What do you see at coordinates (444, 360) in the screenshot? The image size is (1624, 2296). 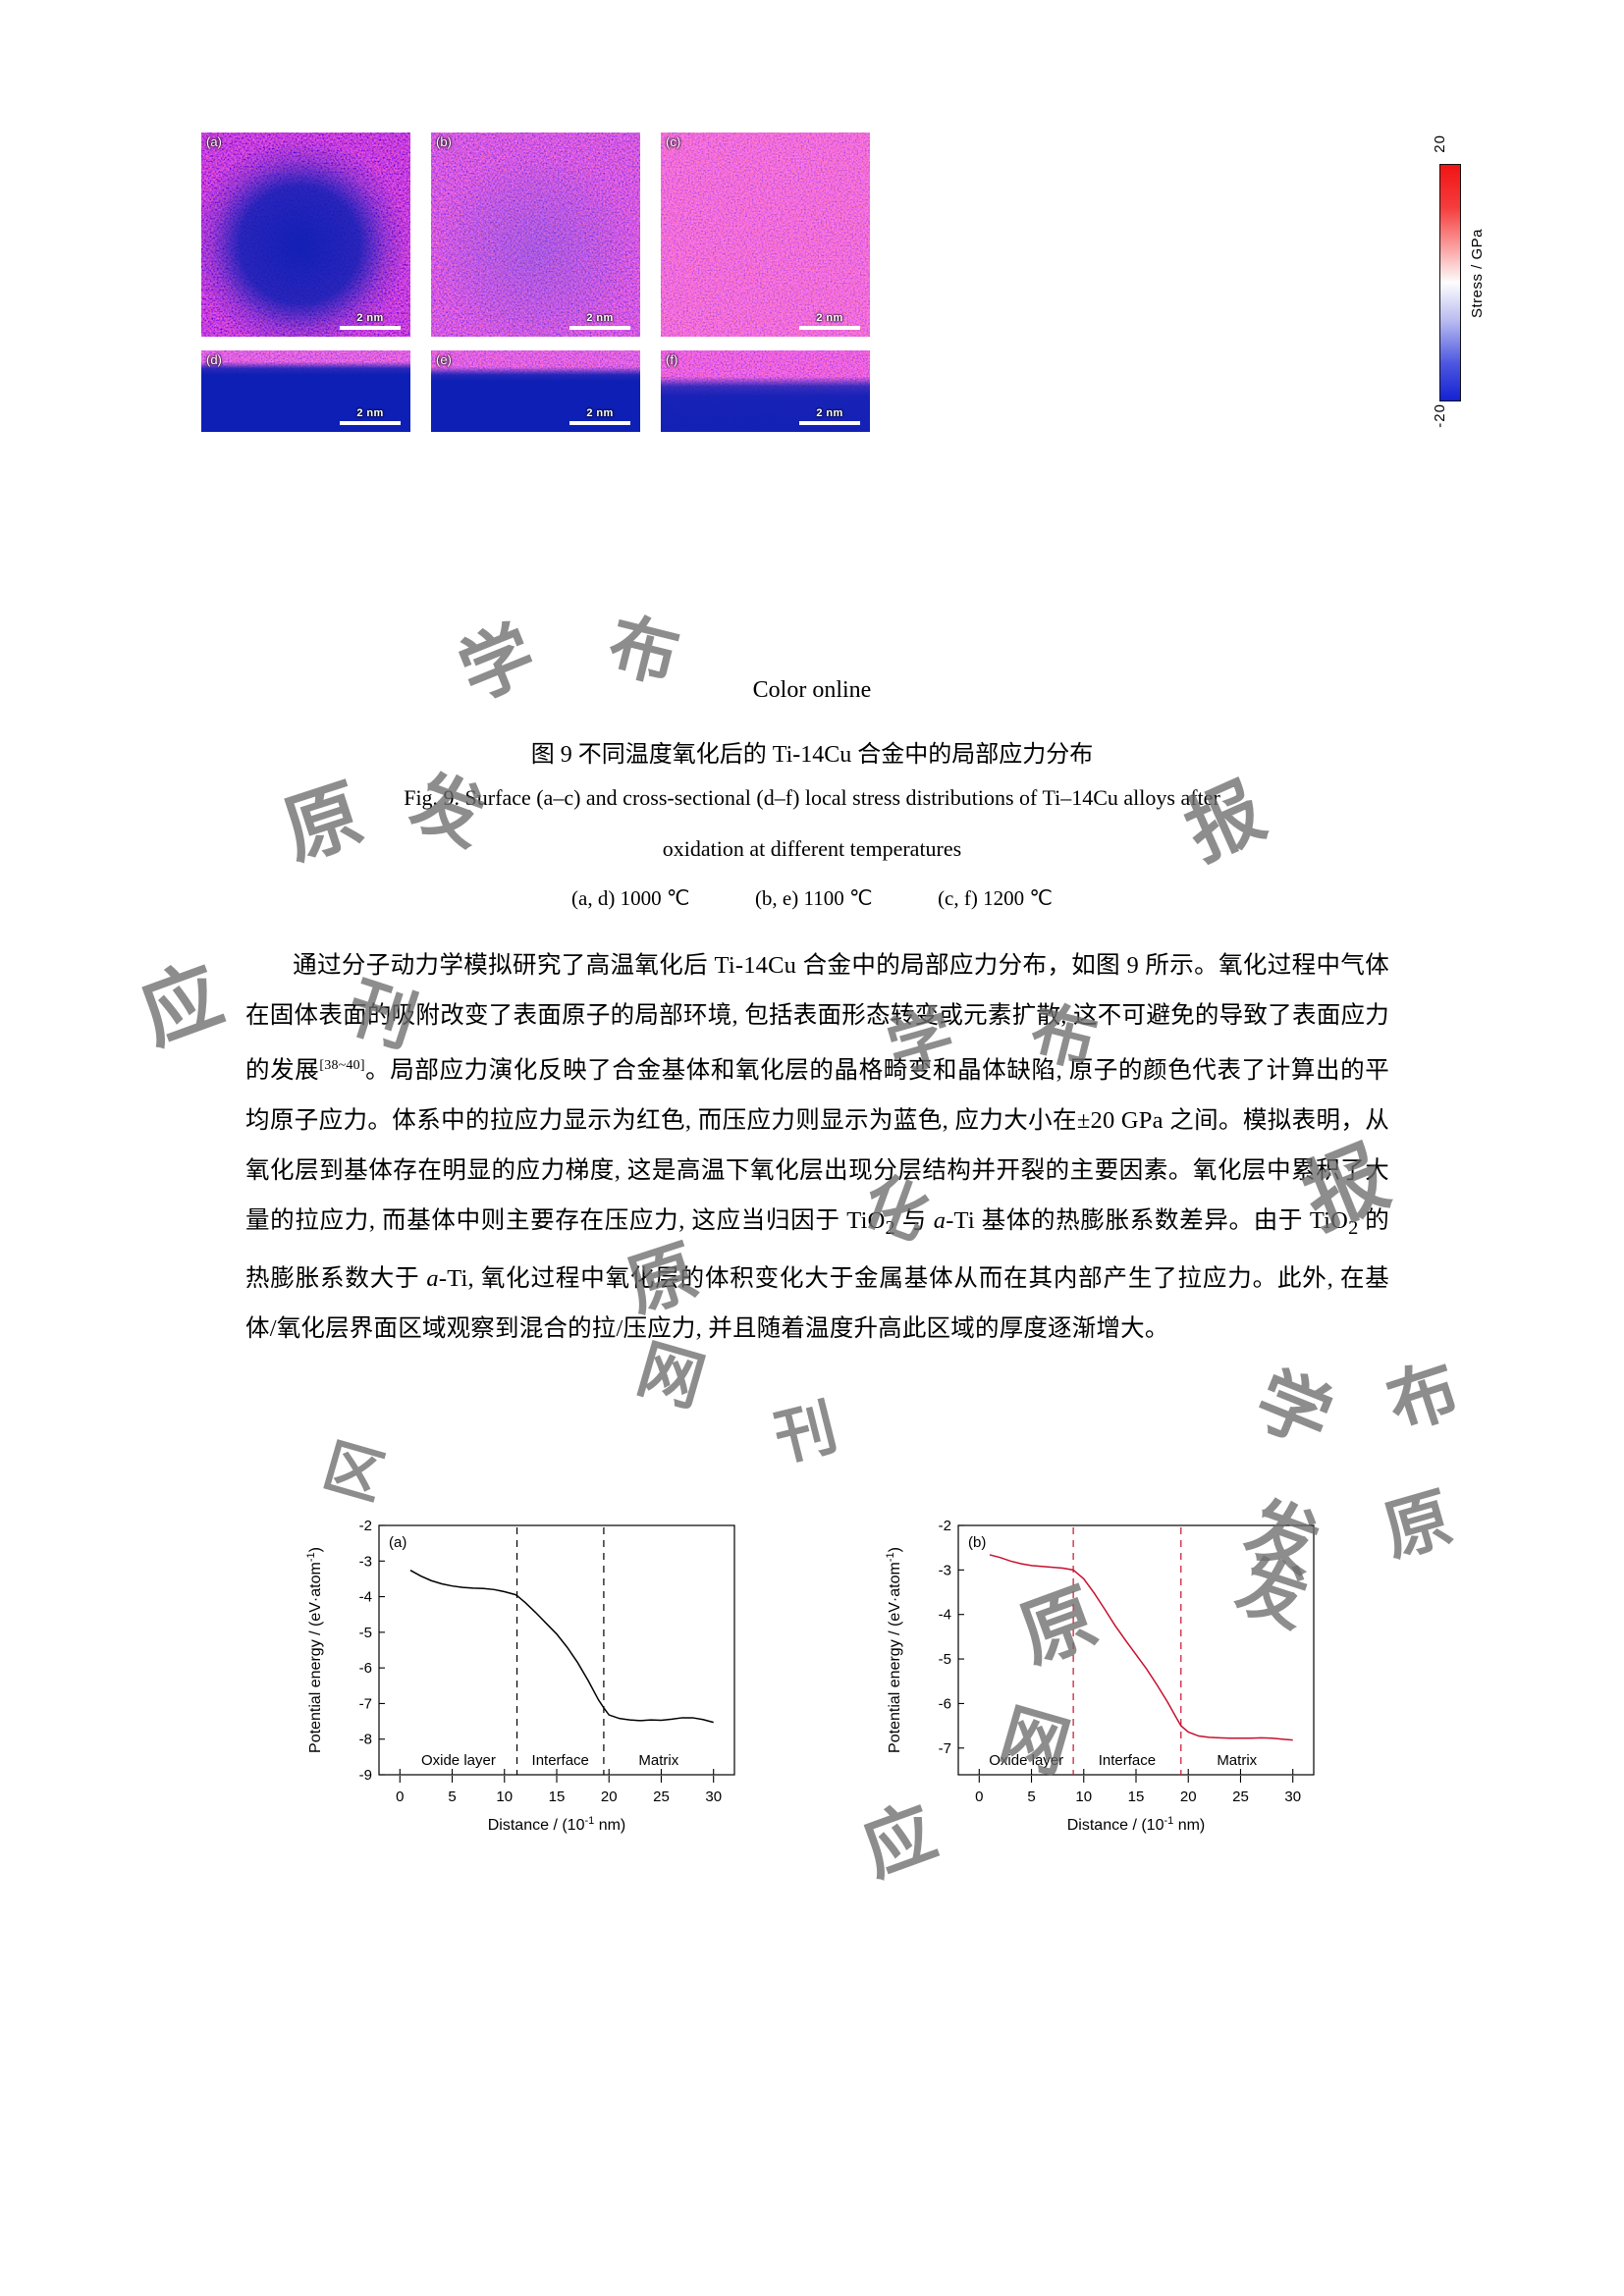 I see `panel-label: (e)` at bounding box center [444, 360].